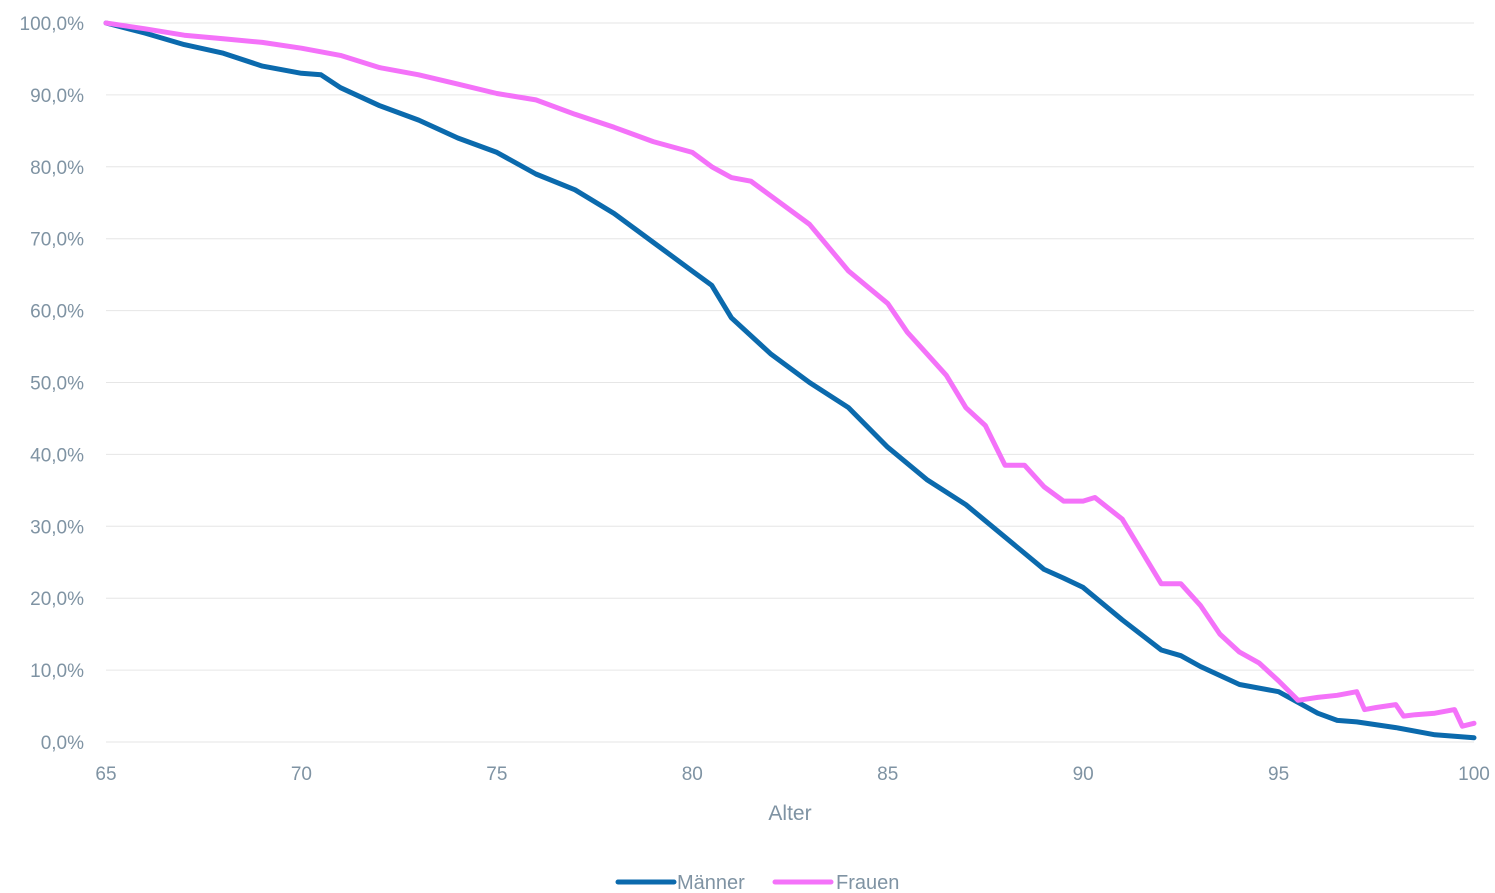 The height and width of the screenshot is (893, 1495). What do you see at coordinates (57, 455) in the screenshot?
I see `y-tick-label: 40,0%` at bounding box center [57, 455].